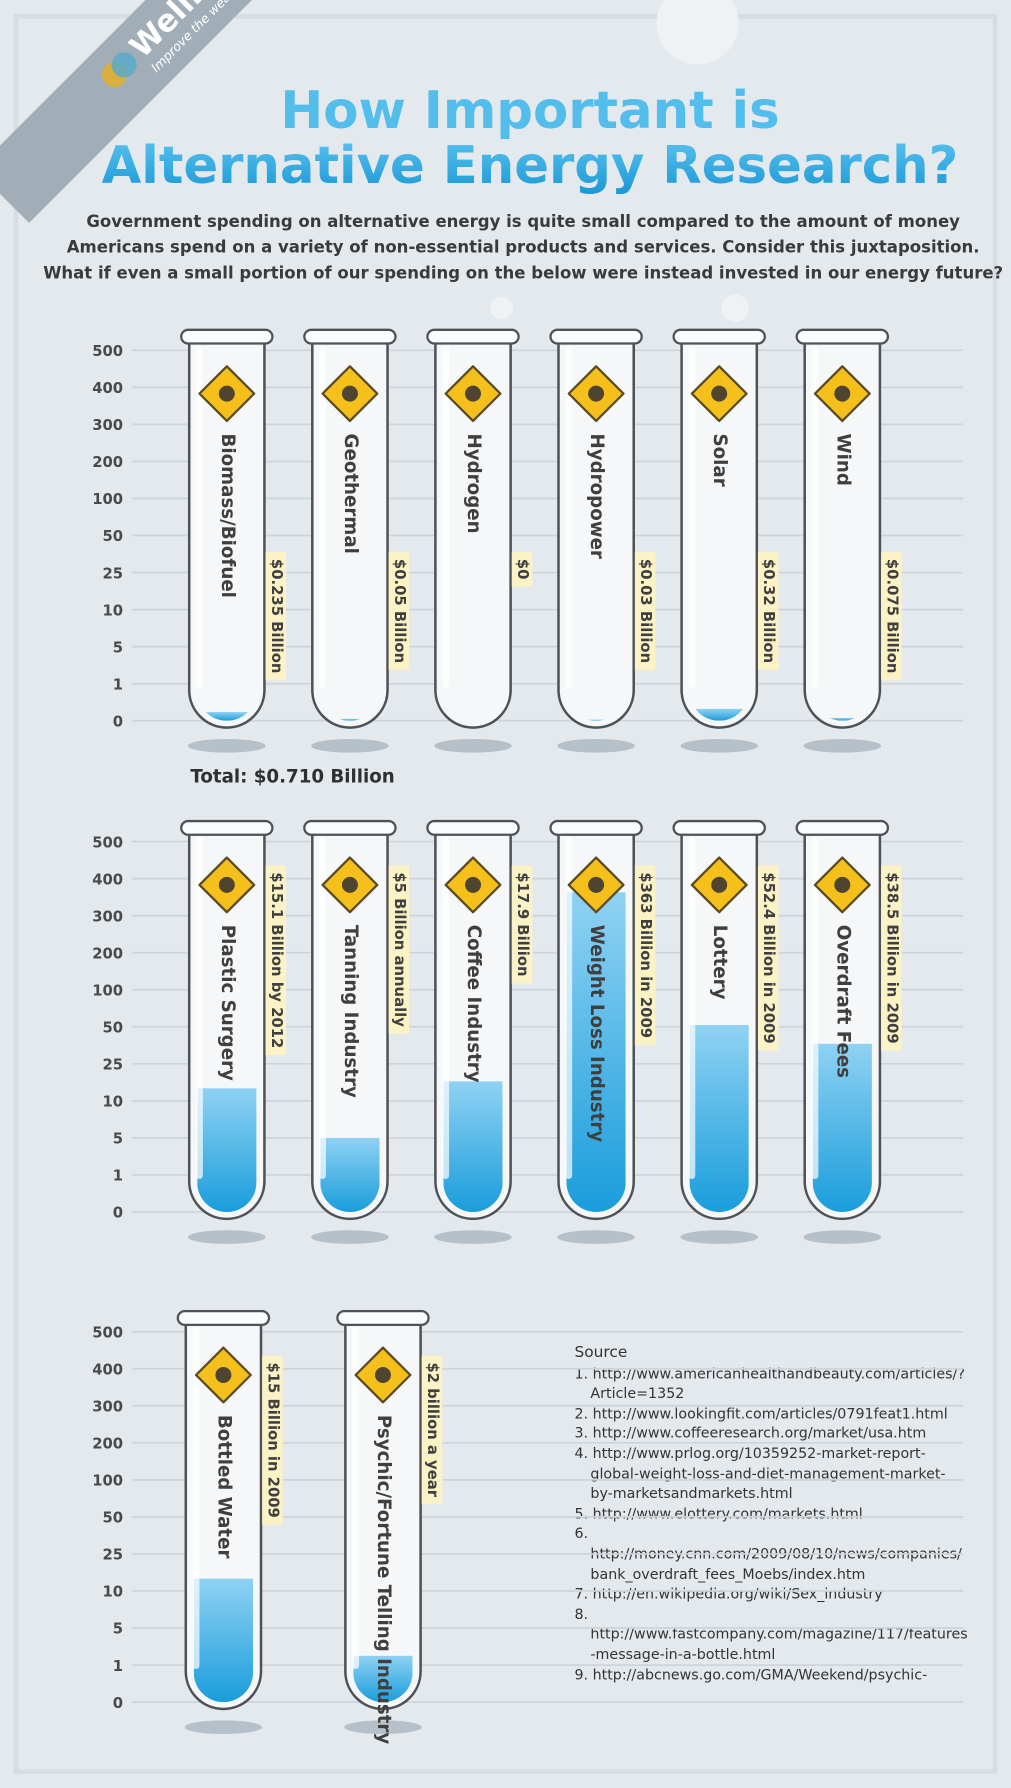 The image size is (1011, 1788). What do you see at coordinates (113, 1592) in the screenshot?
I see `y-tick-label: 10` at bounding box center [113, 1592].